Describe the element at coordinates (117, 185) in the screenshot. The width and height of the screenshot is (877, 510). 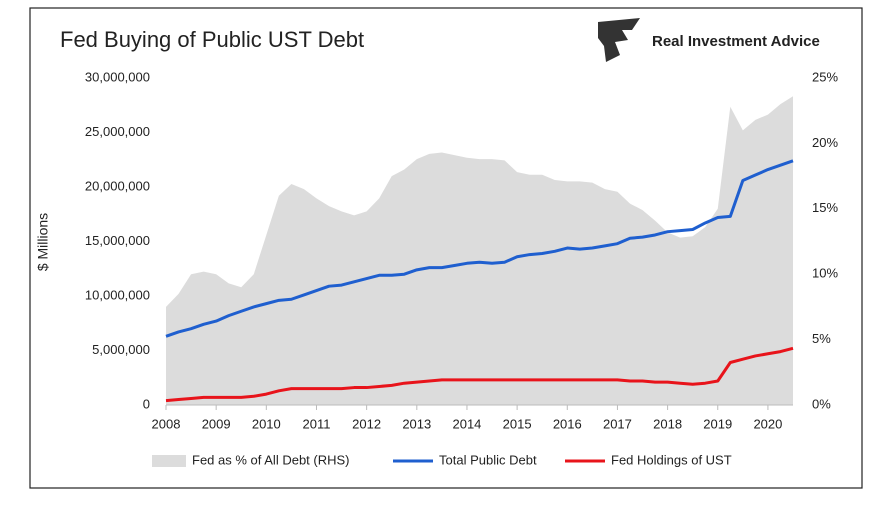
I see `y-tick-label: 20,000,000` at that location.